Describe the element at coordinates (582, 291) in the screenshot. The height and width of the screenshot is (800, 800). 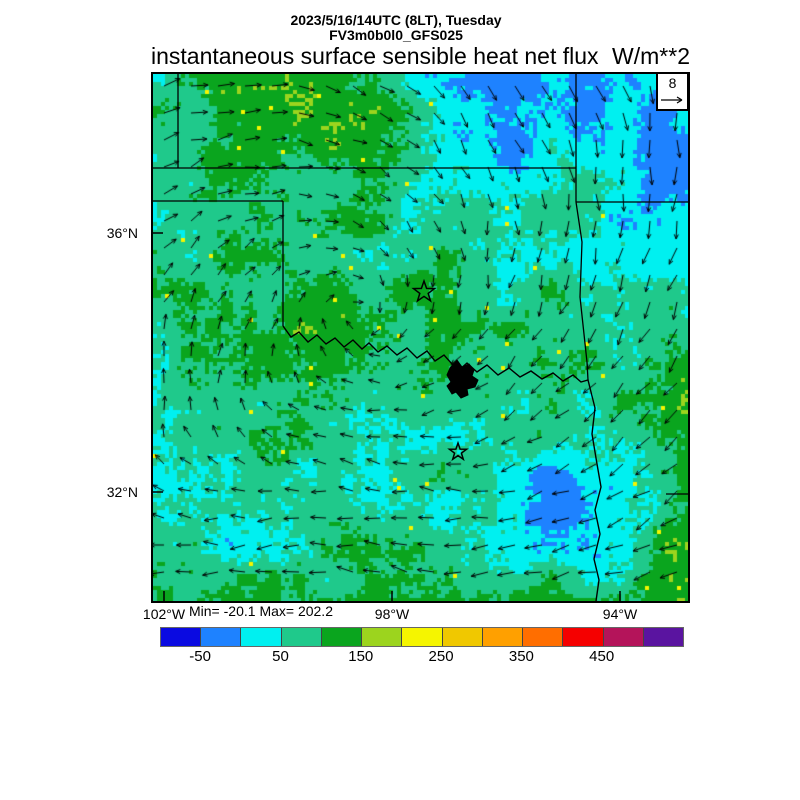
I see `boundary-ar-ok` at that location.